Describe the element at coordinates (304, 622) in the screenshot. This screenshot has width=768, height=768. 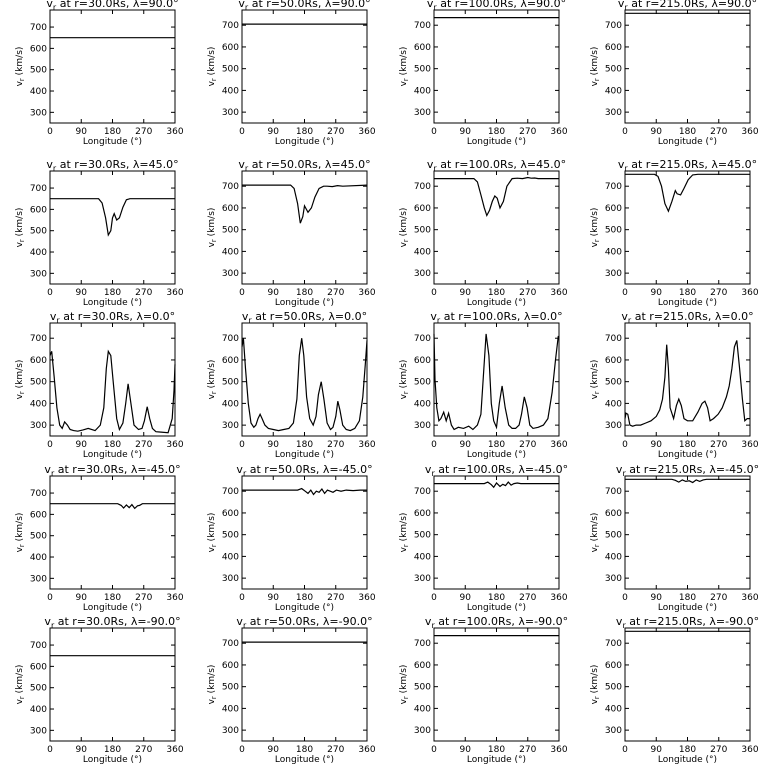
I see `panel-title: vr at r=50.0Rs, λ=-90.0°` at that location.